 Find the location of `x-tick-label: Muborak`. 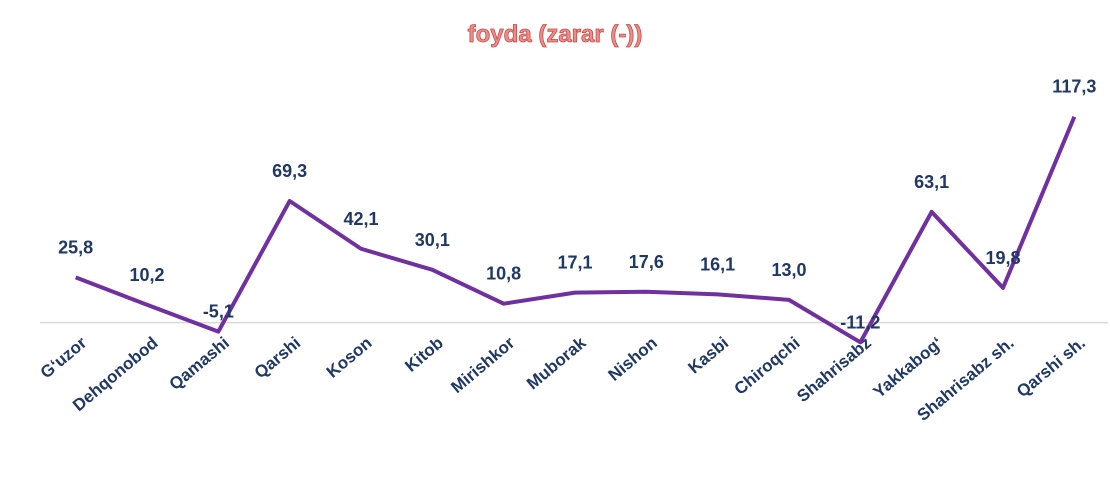

x-tick-label: Muborak is located at coordinates (556, 363).